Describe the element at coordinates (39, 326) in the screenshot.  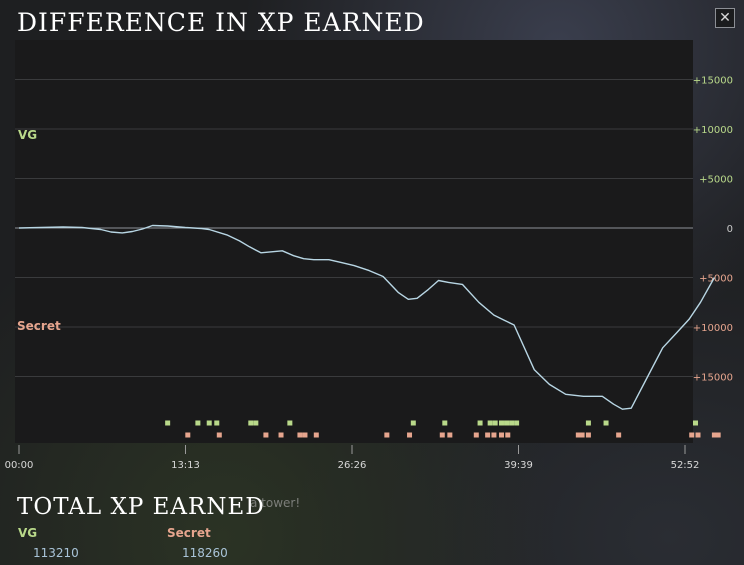
I see `team-label-secret: Secret` at that location.